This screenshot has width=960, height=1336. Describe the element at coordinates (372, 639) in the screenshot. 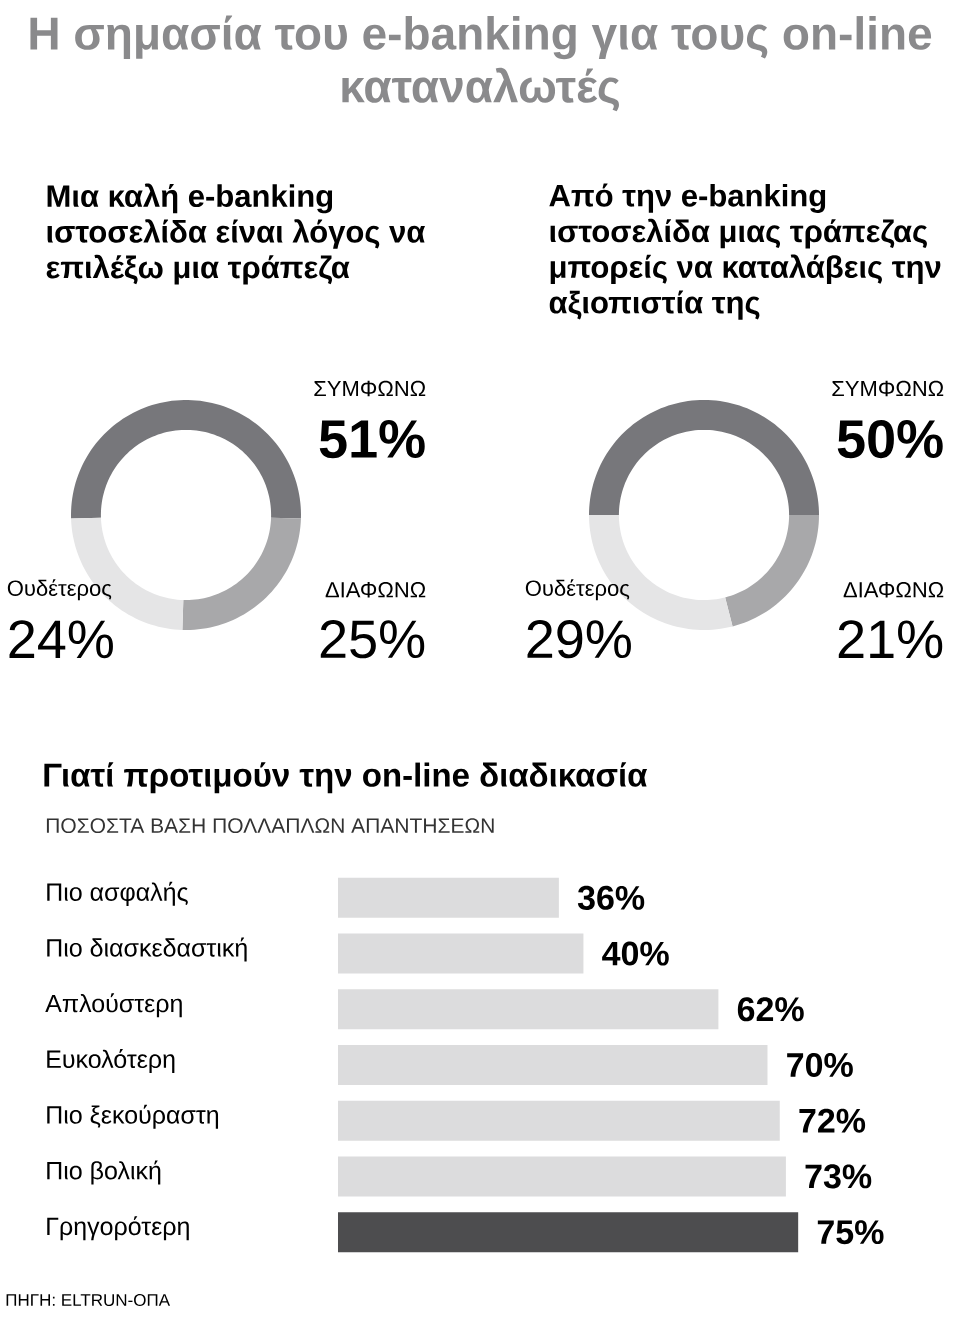

I see `data-label: 25%` at that location.